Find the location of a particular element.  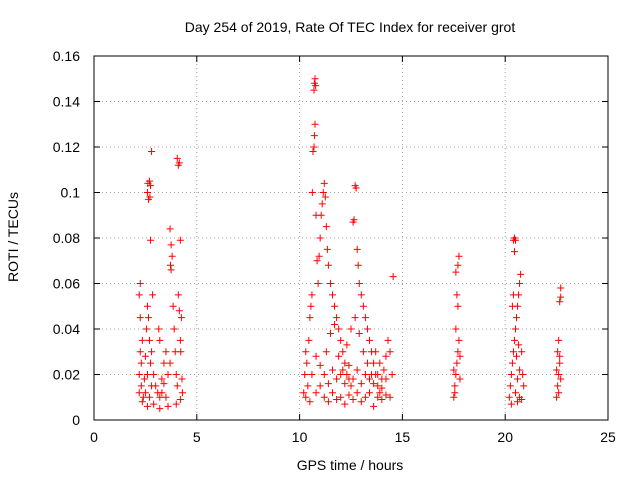

x-axis-label: GPS time / hours is located at coordinates (350, 465).